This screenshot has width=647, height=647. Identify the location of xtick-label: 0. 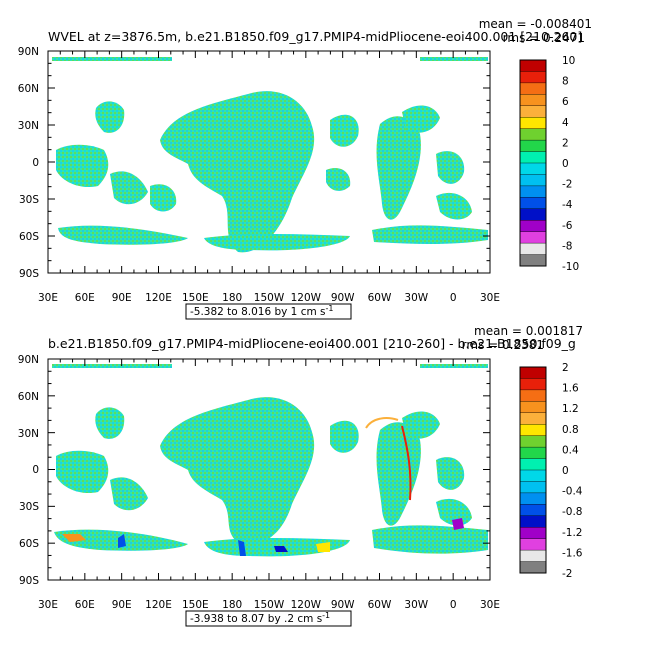
(453, 605).